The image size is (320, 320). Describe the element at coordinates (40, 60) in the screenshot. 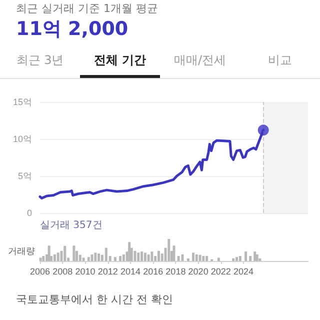

I see `text: 최근 3년` at that location.